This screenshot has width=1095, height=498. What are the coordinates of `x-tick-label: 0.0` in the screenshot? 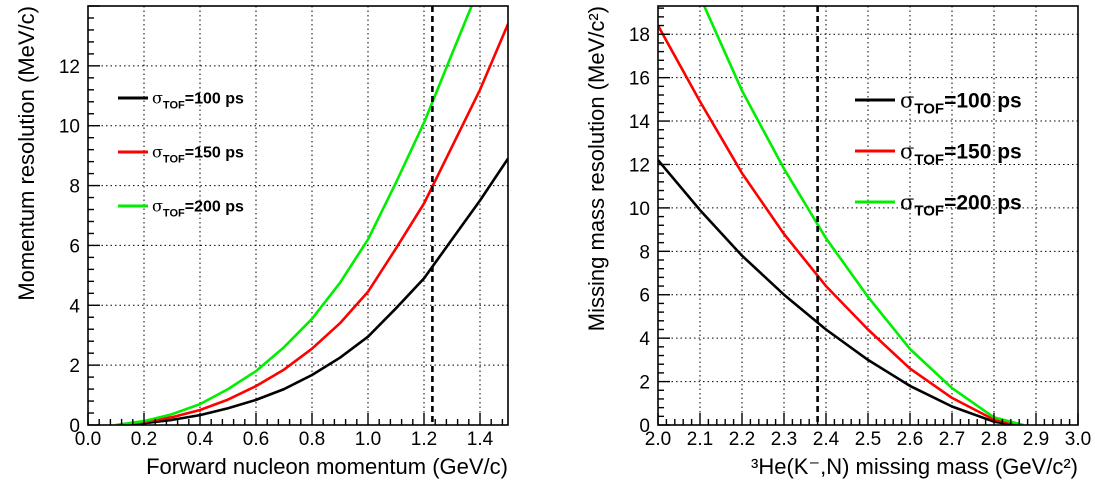 It's located at (88, 439).